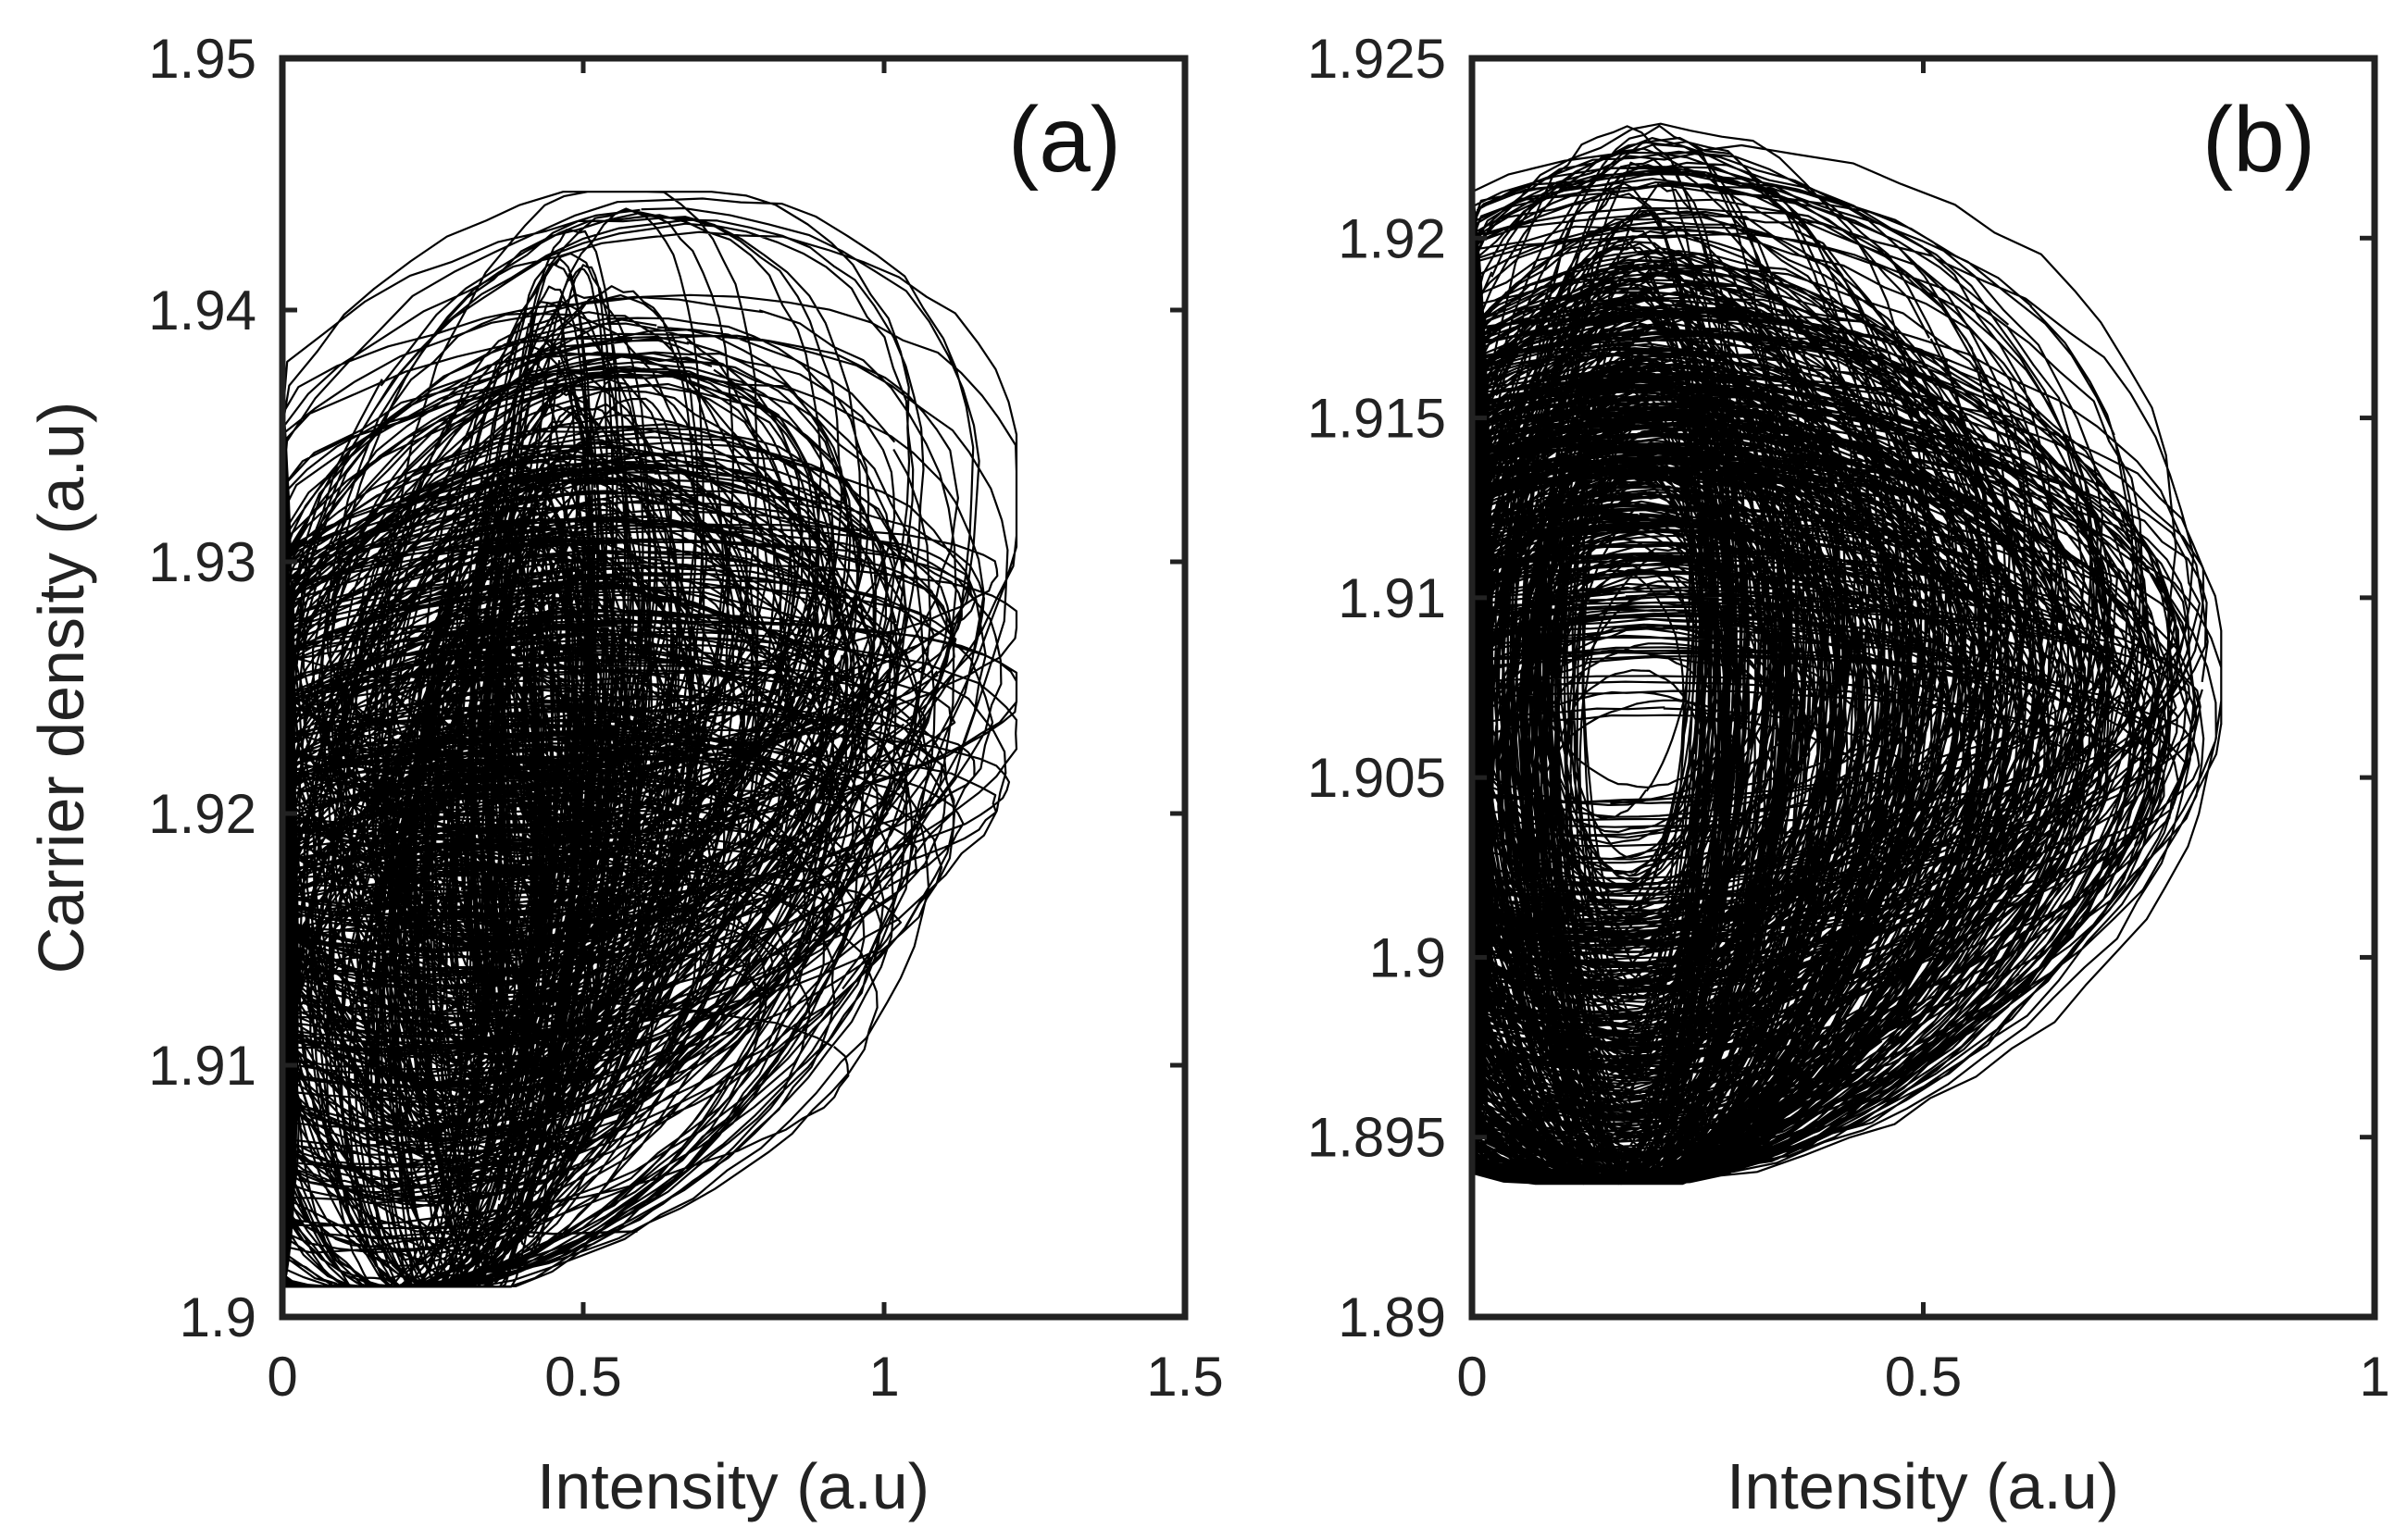 This screenshot has width=2407, height=1540. What do you see at coordinates (582, 1377) in the screenshot?
I see `x-tick-label-a-1: 0.5` at bounding box center [582, 1377].